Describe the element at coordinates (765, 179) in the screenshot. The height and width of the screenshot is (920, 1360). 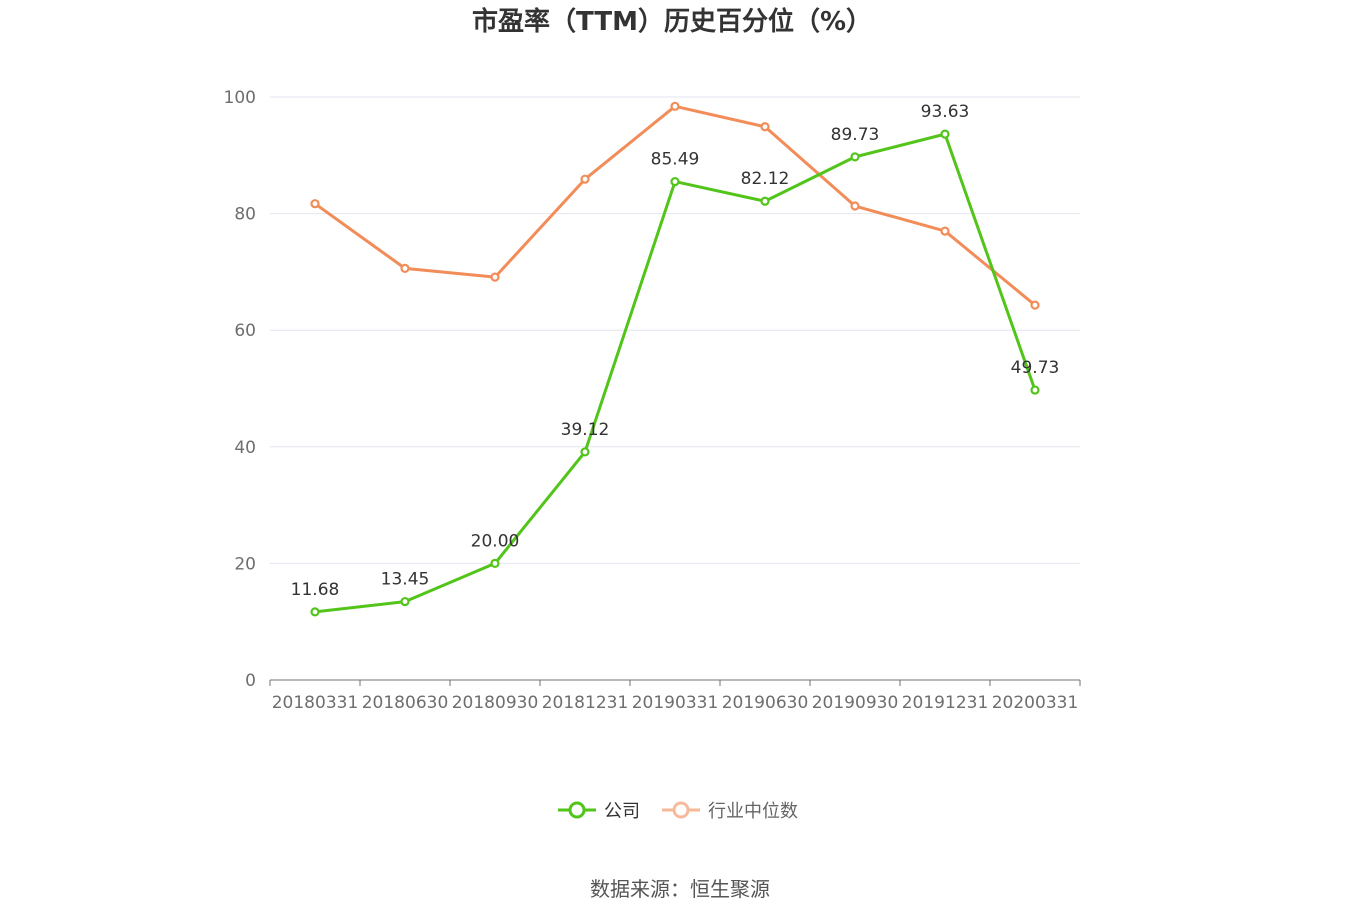
I see `data-label: 82.12` at that location.